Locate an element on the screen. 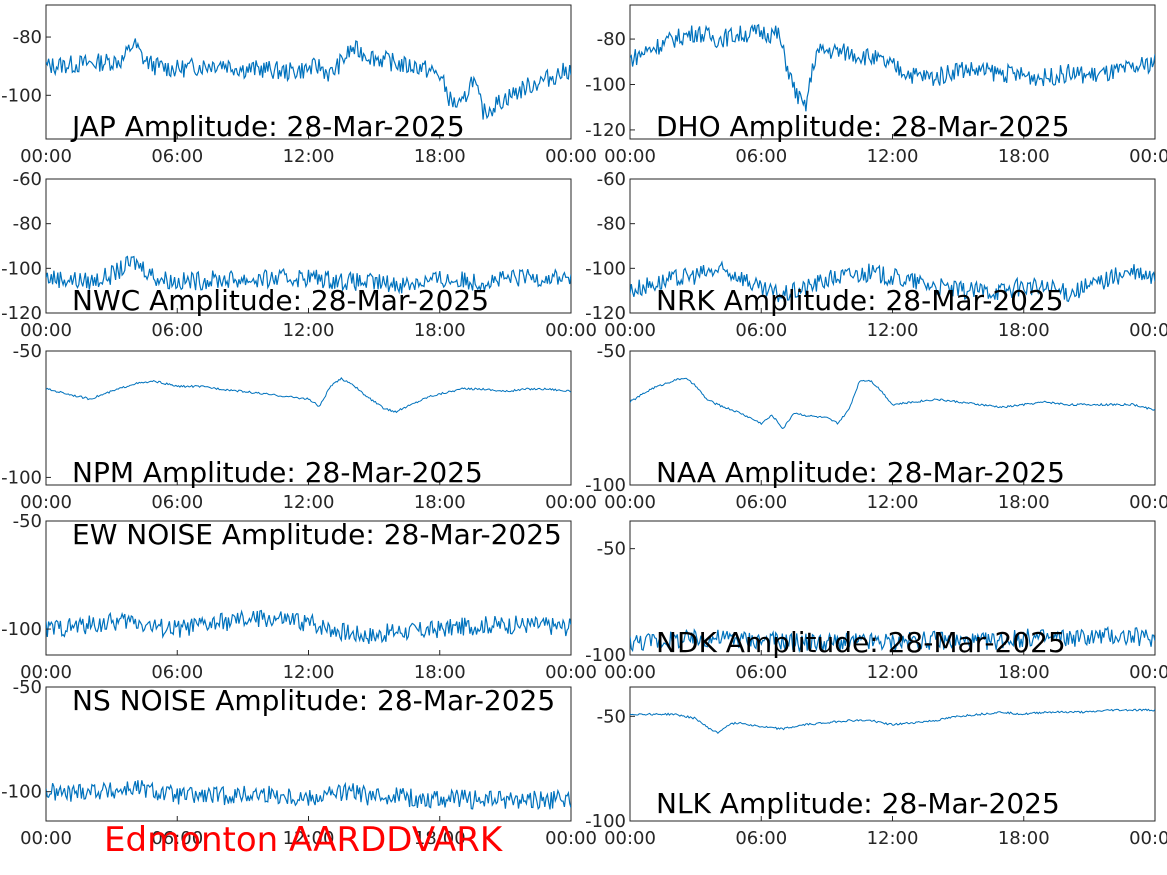  chart-title: NLK Amplitude: 28-Mar-2025 is located at coordinates (858, 803).